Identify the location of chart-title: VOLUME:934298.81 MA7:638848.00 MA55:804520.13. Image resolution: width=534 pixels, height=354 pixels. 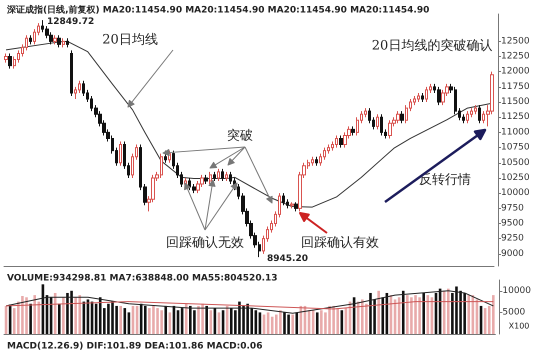
(142, 279).